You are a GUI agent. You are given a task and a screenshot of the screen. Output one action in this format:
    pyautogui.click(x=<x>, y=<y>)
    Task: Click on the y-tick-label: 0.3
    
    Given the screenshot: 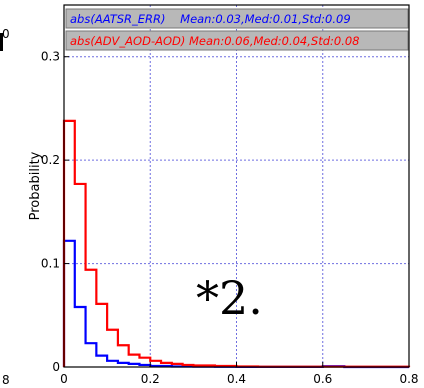 What is the action you would take?
    pyautogui.click(x=50, y=57)
    